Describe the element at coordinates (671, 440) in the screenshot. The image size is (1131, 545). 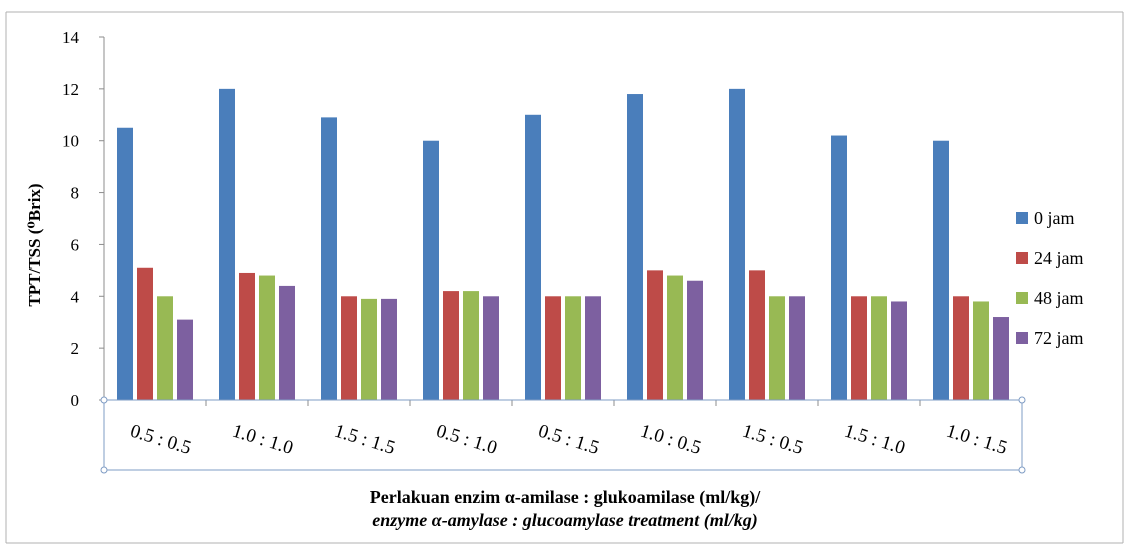
I see `x-tick-label: 1.0 : 0.5` at that location.